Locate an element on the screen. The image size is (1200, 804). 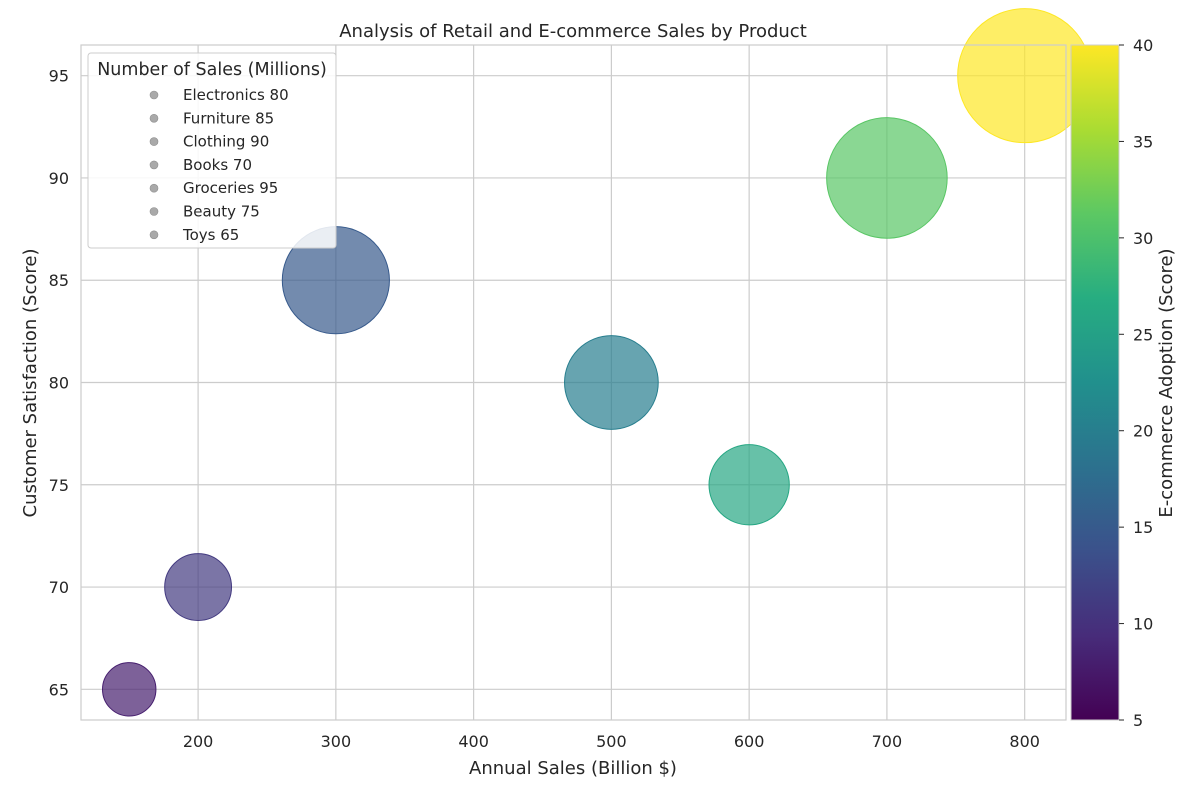
legend-entry-label: Clothing 90 is located at coordinates (226, 142).